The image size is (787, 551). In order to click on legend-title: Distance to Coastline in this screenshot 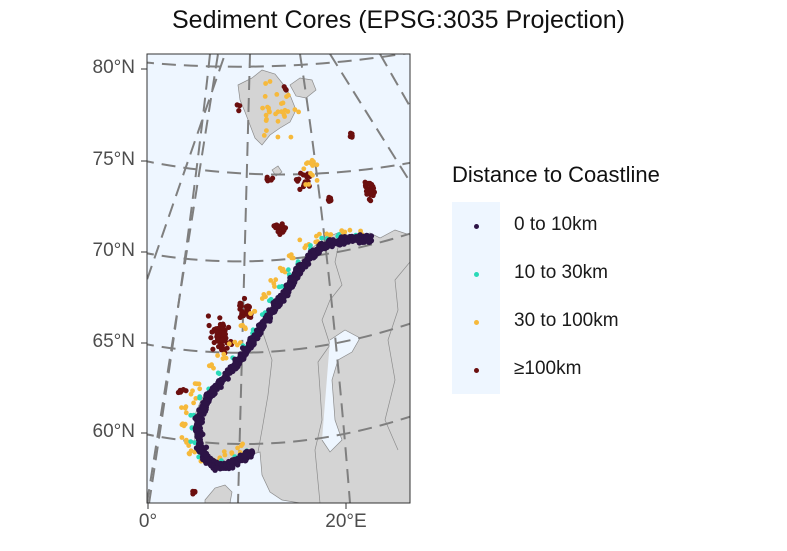, I will do `click(556, 174)`.